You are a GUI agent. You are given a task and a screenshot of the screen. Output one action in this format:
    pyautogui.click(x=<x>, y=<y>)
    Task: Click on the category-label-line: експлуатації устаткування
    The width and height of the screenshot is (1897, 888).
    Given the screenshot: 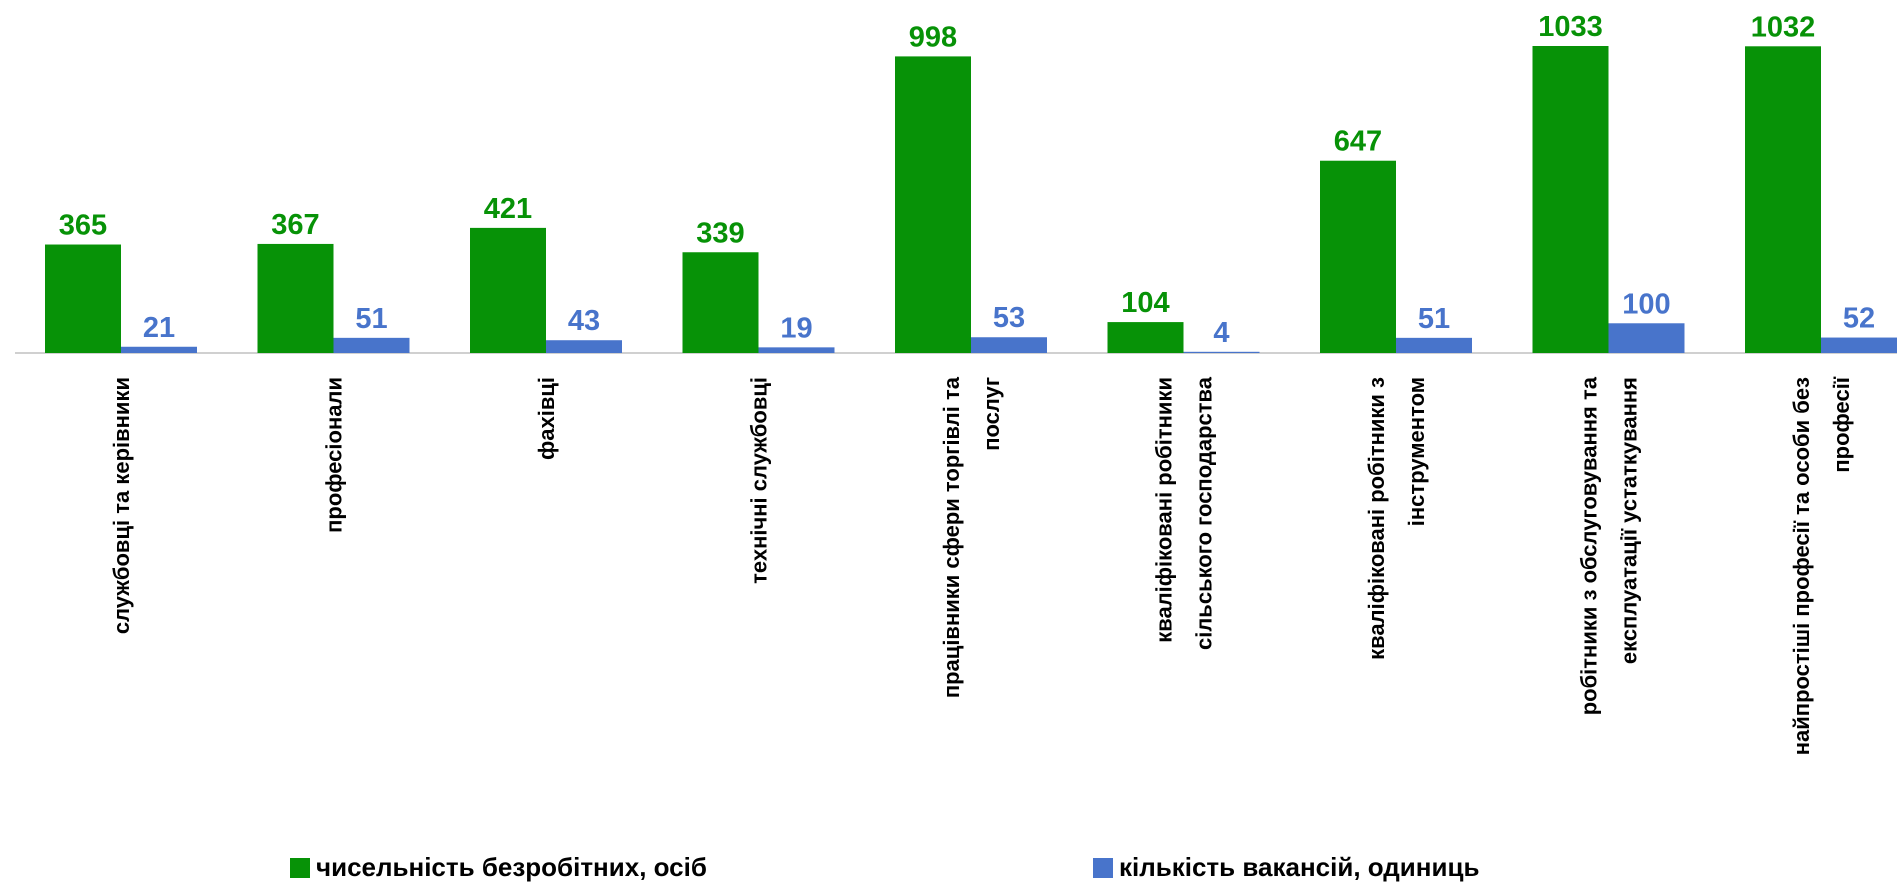 What is the action you would take?
    pyautogui.click(x=1628, y=520)
    